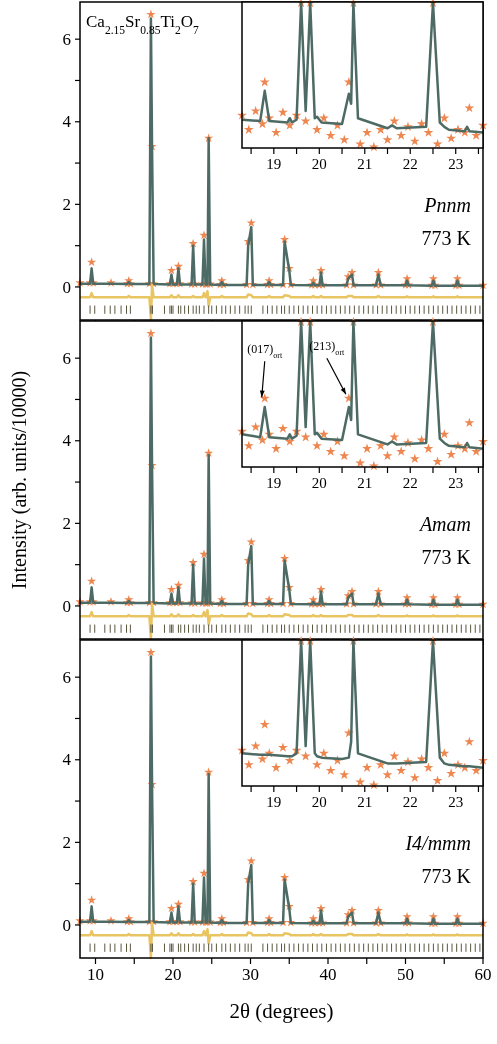 This screenshot has height=1044, width=497. Describe the element at coordinates (95, 975) in the screenshot. I see `x-tick-label: 10` at that location.